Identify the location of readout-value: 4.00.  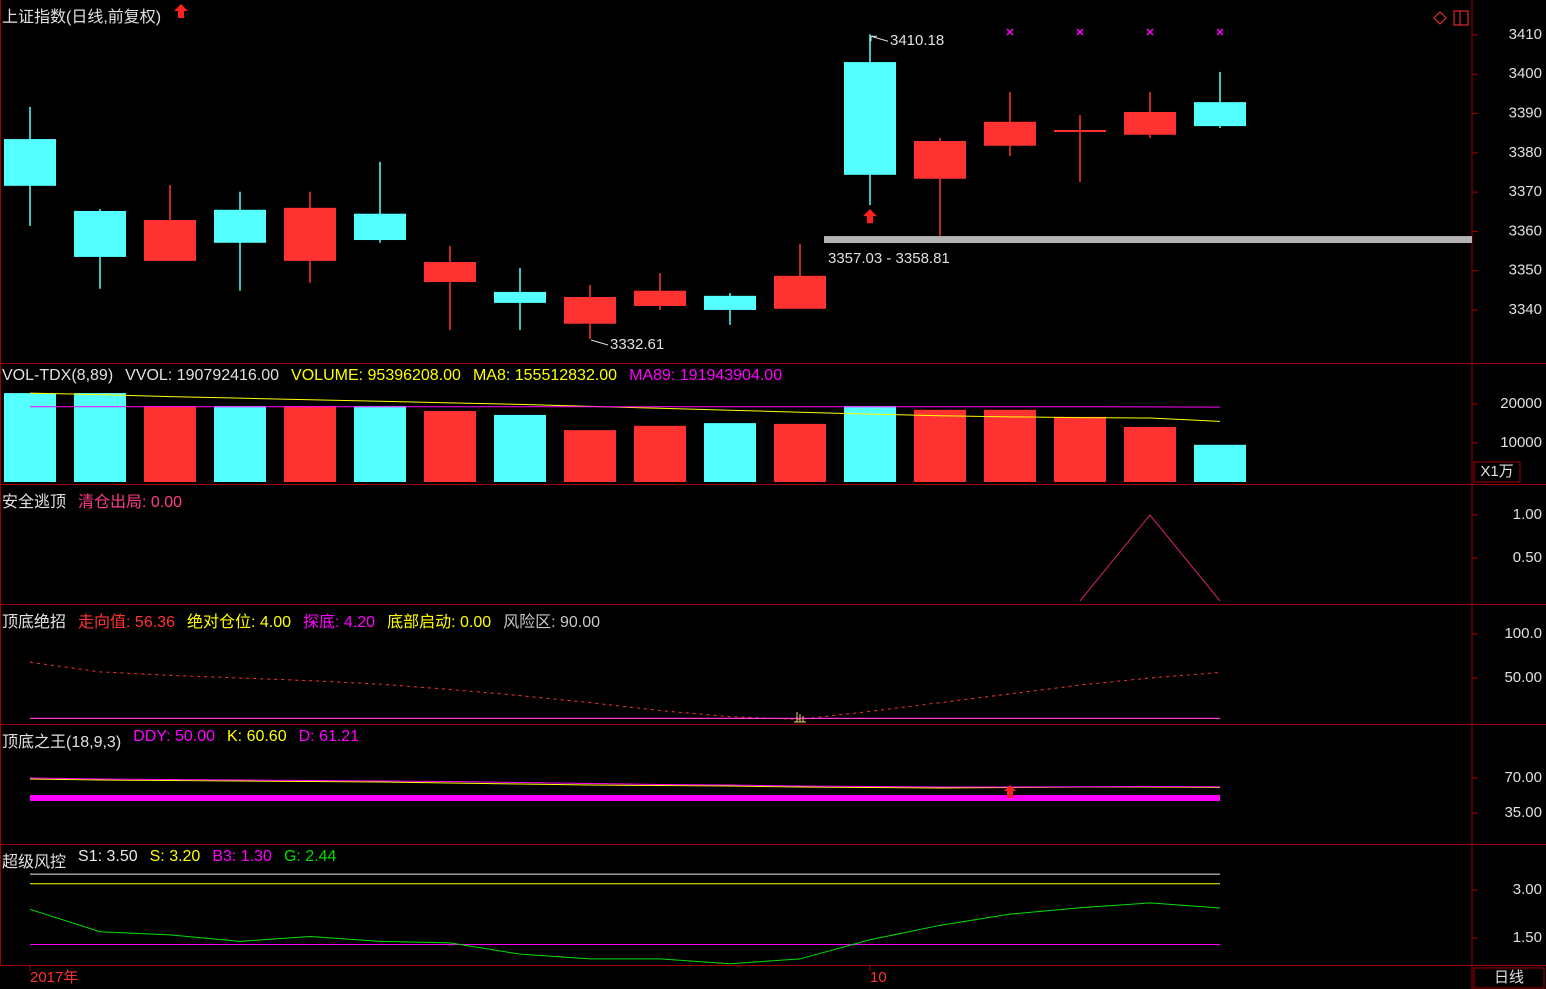
(275, 622).